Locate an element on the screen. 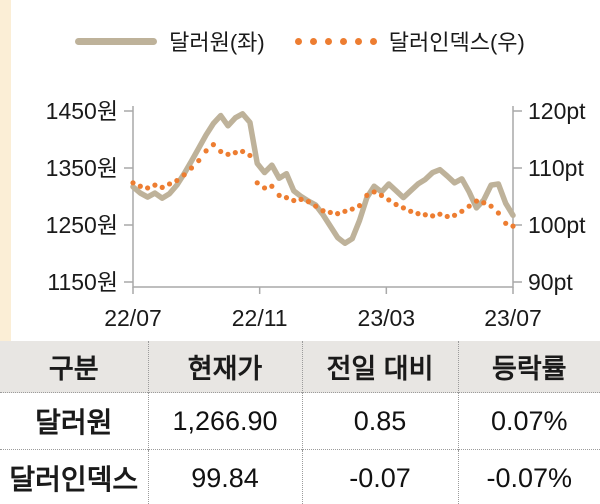 The width and height of the screenshot is (600, 504). dollar-won-price-cell: 1,266.90 is located at coordinates (224, 421).